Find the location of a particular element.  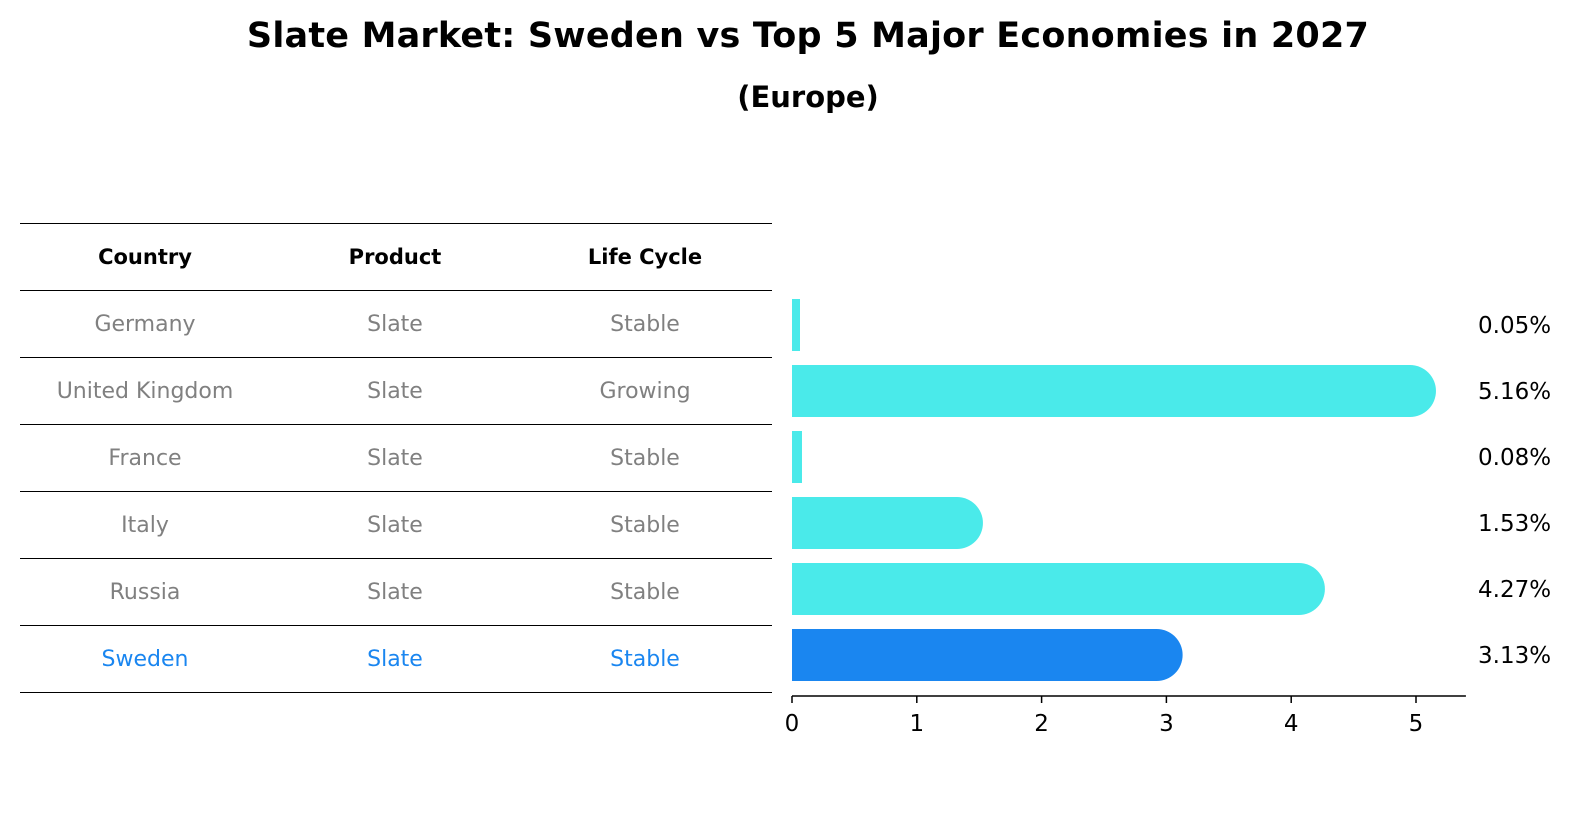

cell-country: Italy is located at coordinates (145, 525).